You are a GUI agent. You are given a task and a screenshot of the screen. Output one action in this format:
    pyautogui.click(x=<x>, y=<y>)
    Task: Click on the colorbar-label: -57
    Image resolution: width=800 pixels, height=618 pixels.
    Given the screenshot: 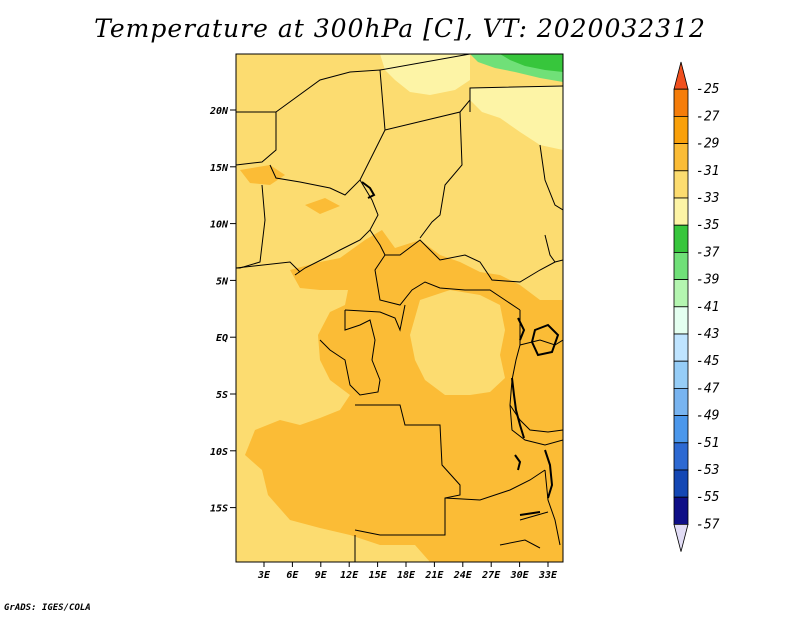 What is the action you would take?
    pyautogui.click(x=708, y=524)
    